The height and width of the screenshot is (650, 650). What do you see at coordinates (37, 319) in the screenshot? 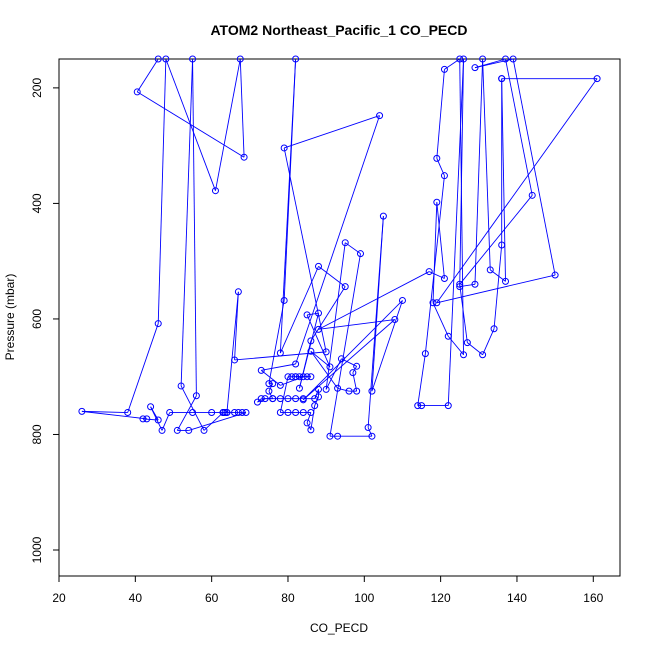
I see `y-tick-label: 600` at bounding box center [37, 319].